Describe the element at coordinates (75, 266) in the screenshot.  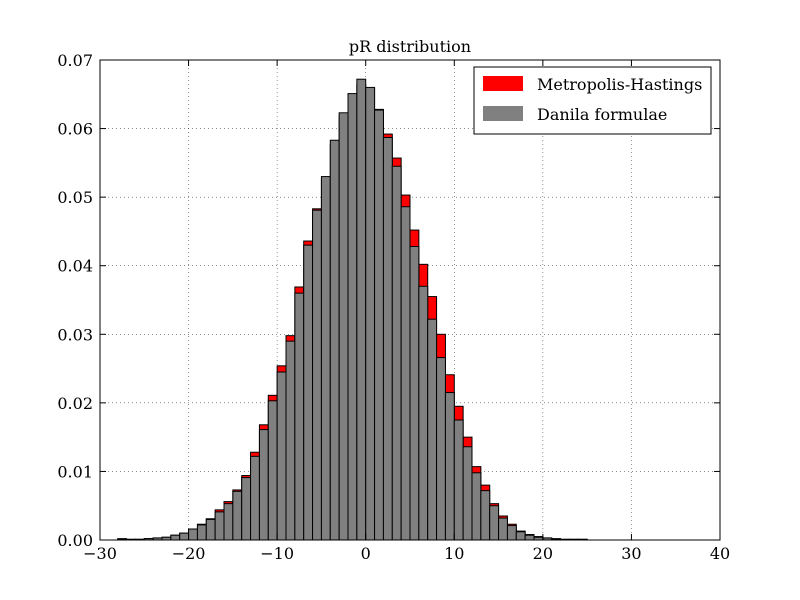
I see `y-tick-label: 0.04` at that location.